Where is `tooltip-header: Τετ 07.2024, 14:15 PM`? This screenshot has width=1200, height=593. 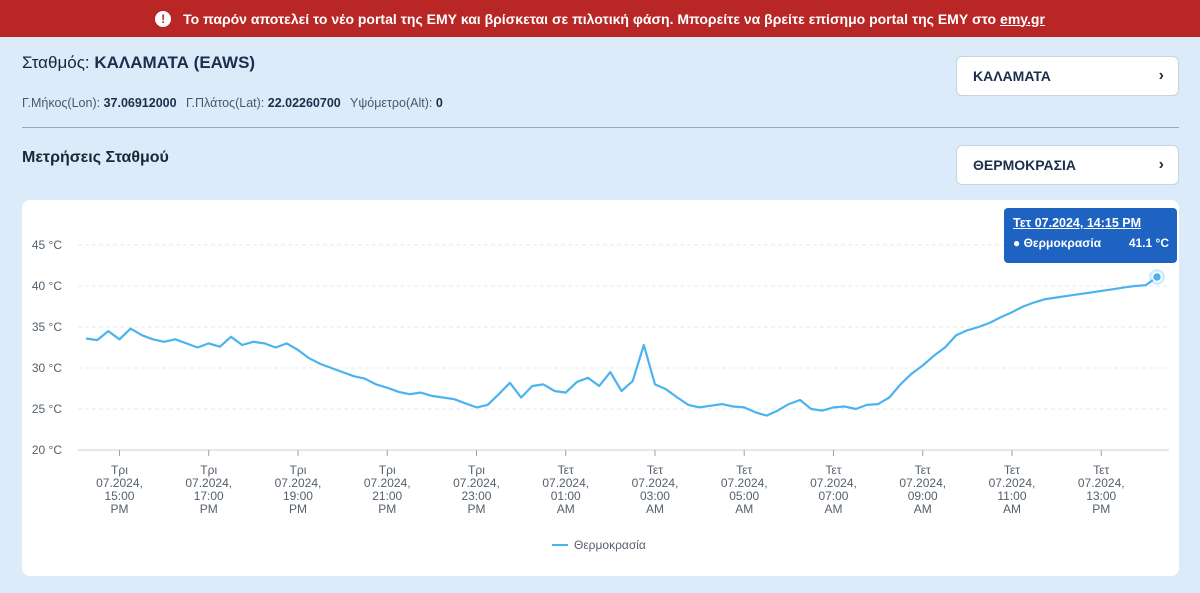
tooltip-header: Τετ 07.2024, 14:15 PM is located at coordinates (1077, 223).